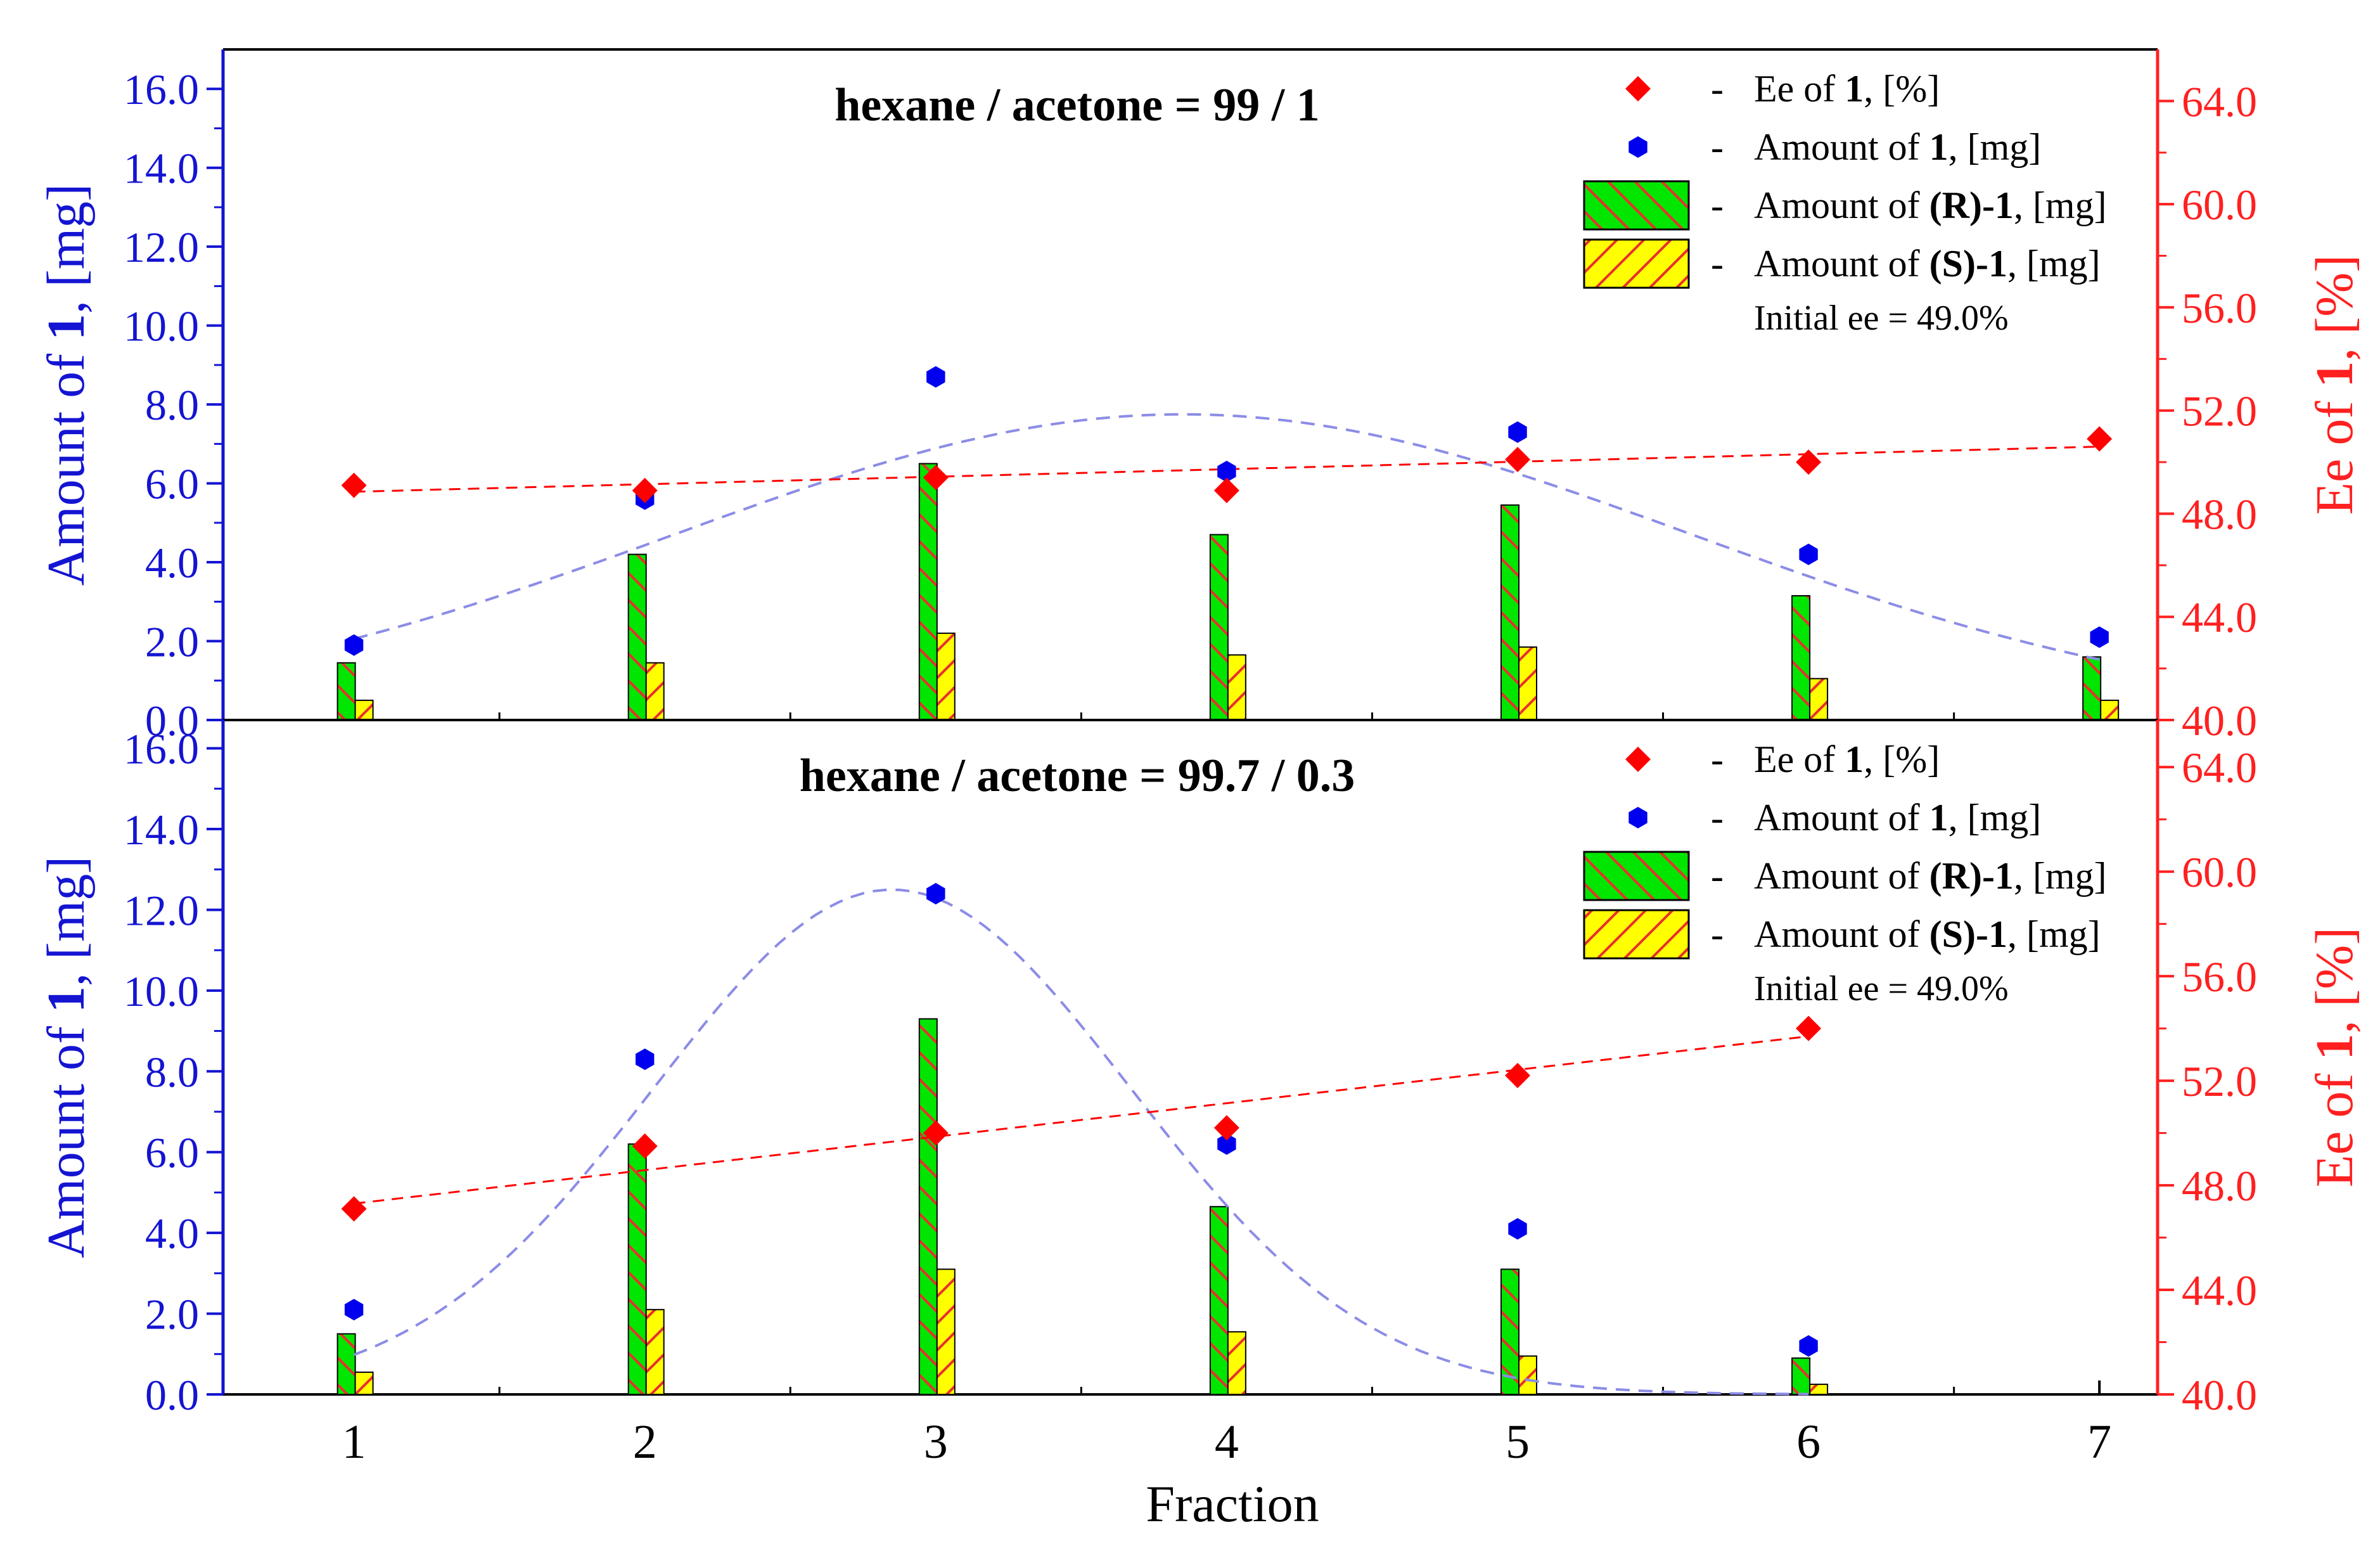 The image size is (2380, 1544). I want to click on x-tick-label: 6, so click(1808, 1442).